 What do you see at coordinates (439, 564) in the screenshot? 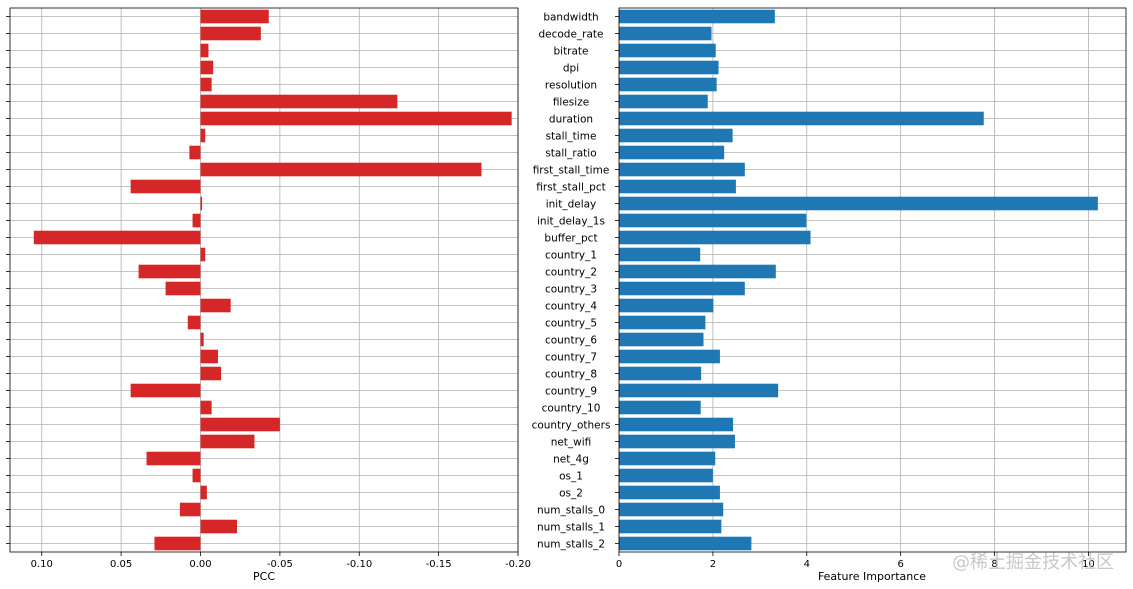
I see `x-tick-label: -0.15` at bounding box center [439, 564].